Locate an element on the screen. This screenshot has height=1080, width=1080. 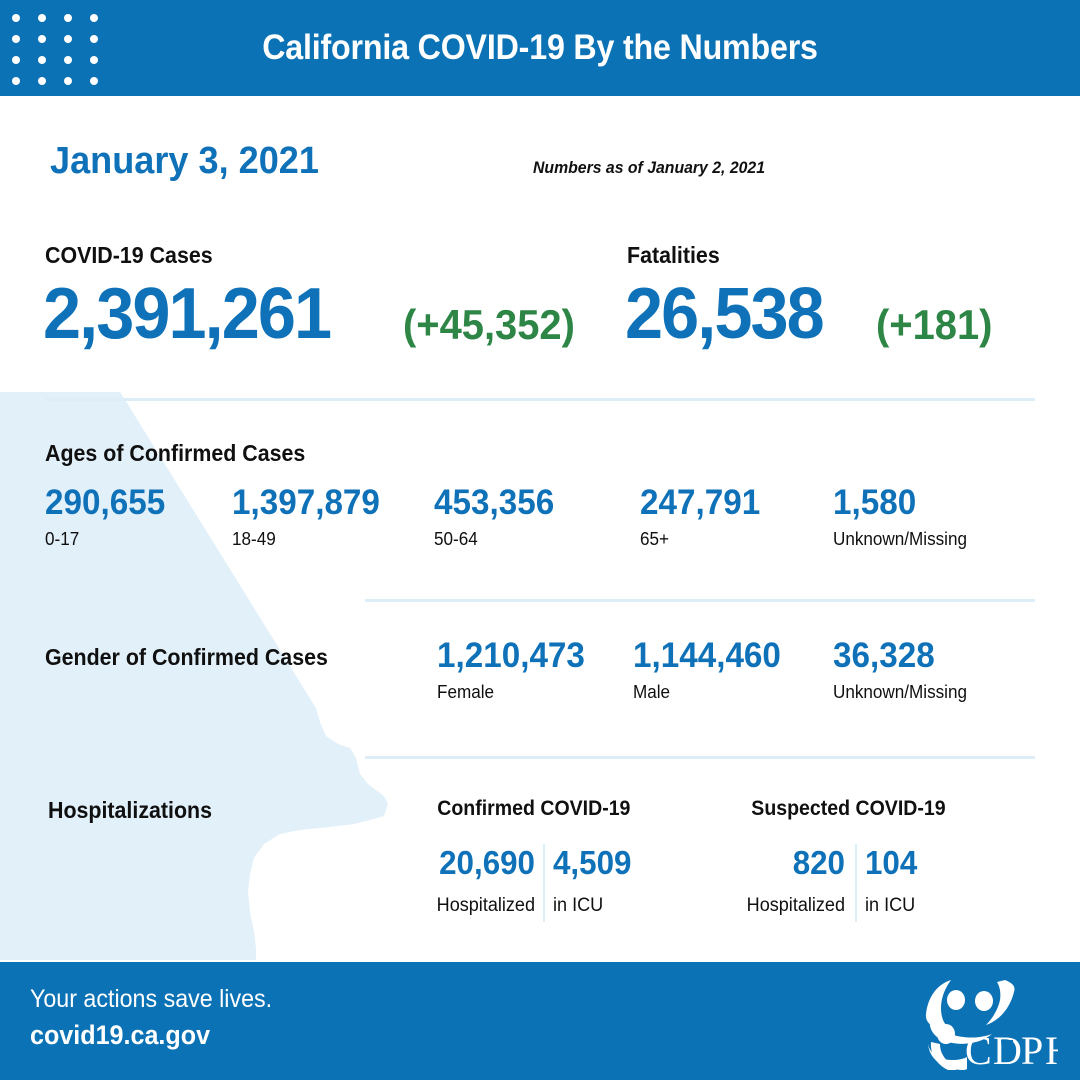
gender-section-title: Gender of Confirmed Cases is located at coordinates (186, 657).